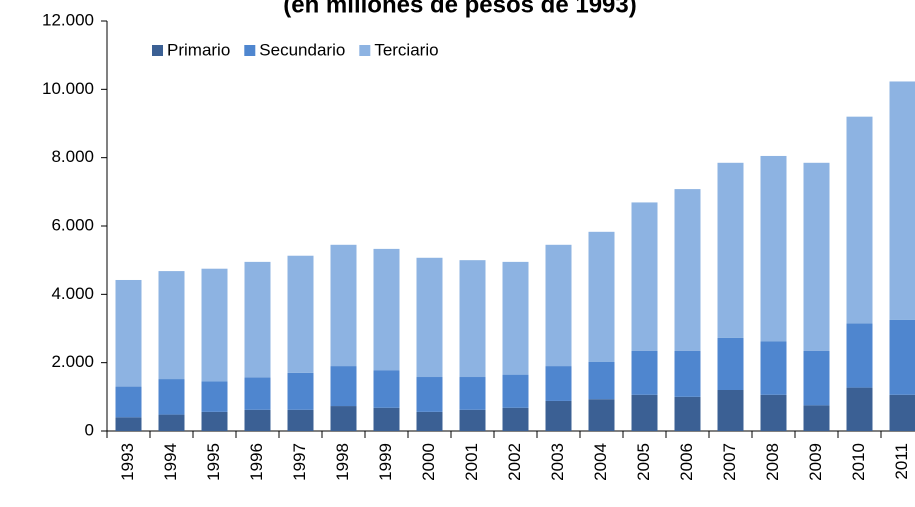 The width and height of the screenshot is (915, 507). I want to click on x-tick-label: 1993, so click(127, 462).